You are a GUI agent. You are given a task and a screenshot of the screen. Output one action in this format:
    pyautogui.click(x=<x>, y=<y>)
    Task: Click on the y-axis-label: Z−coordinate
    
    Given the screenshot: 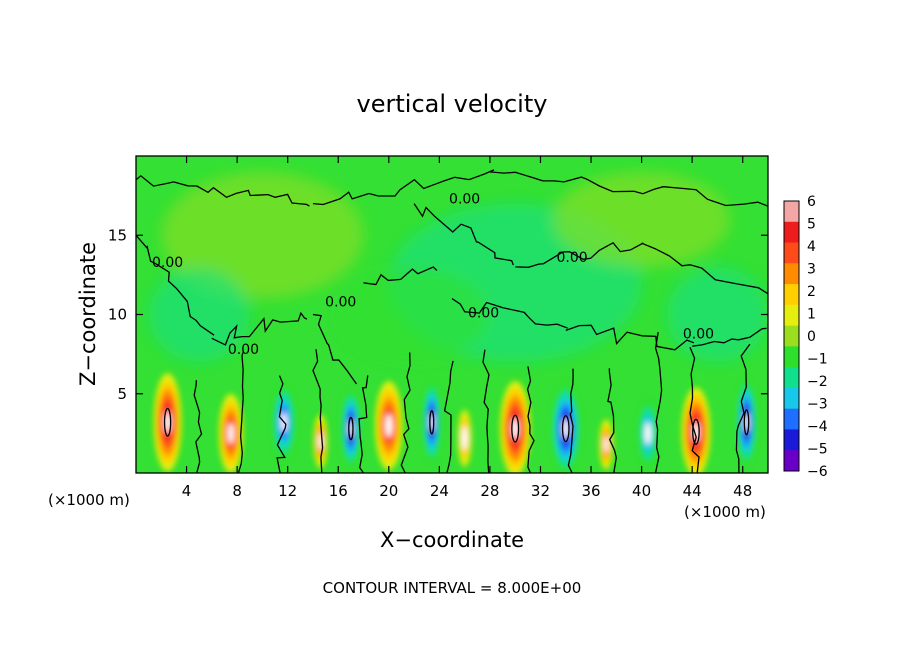 What is the action you would take?
    pyautogui.click(x=88, y=314)
    